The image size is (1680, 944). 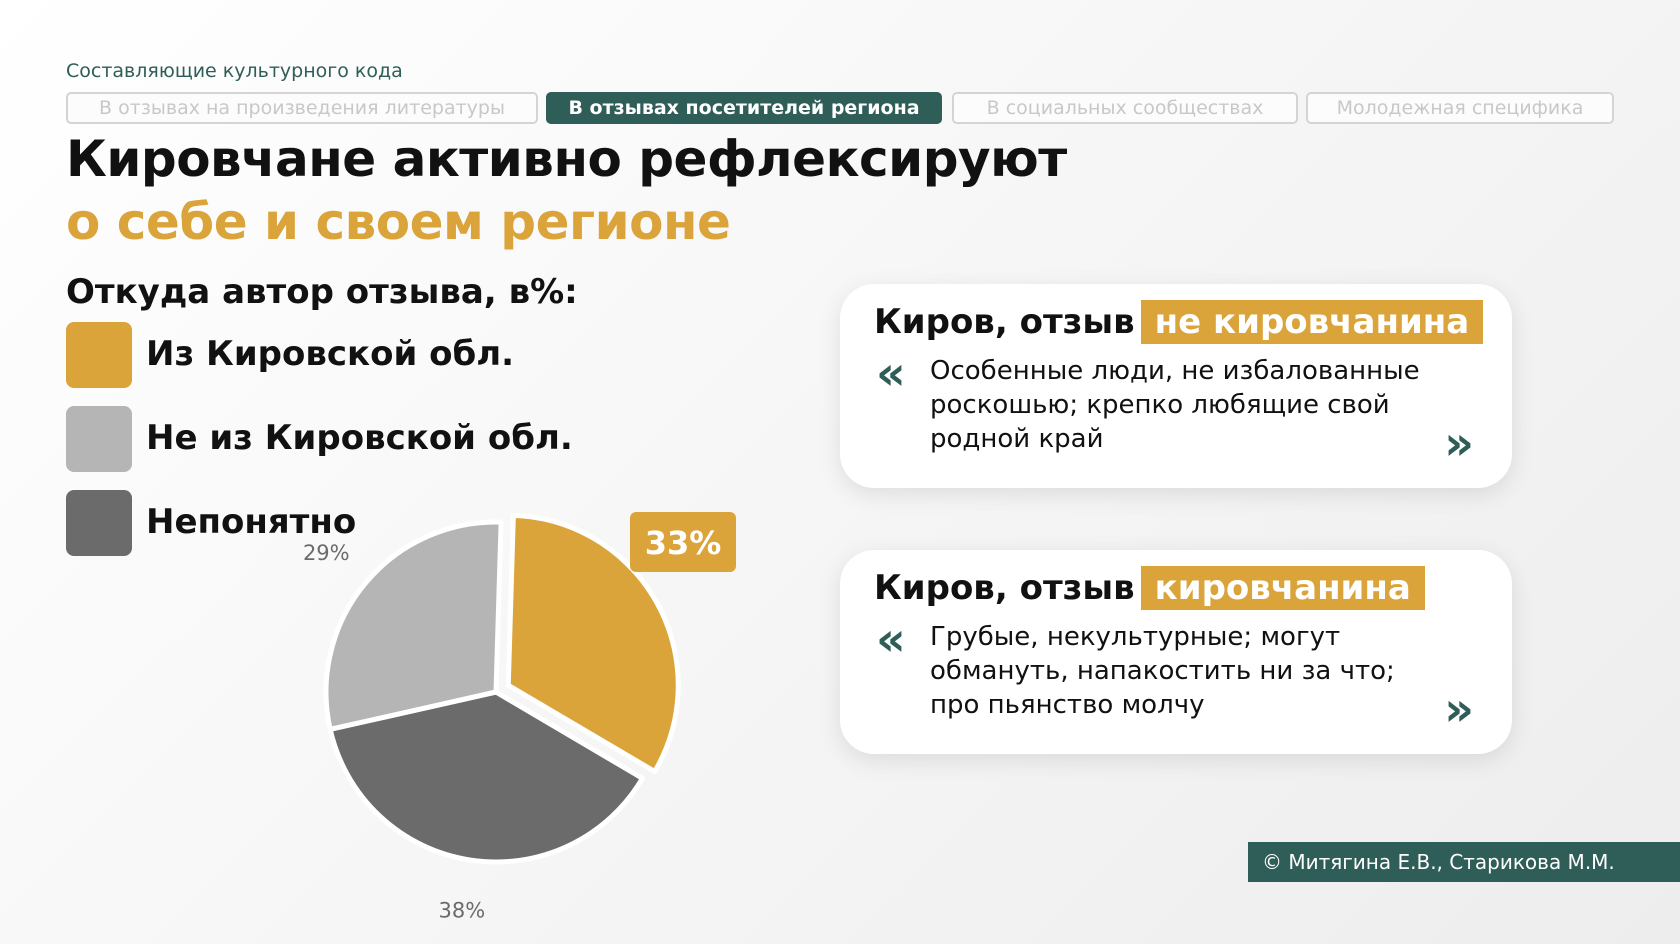 I want to click on section-subtitle: Составляющие культурного кода, so click(x=234, y=71).